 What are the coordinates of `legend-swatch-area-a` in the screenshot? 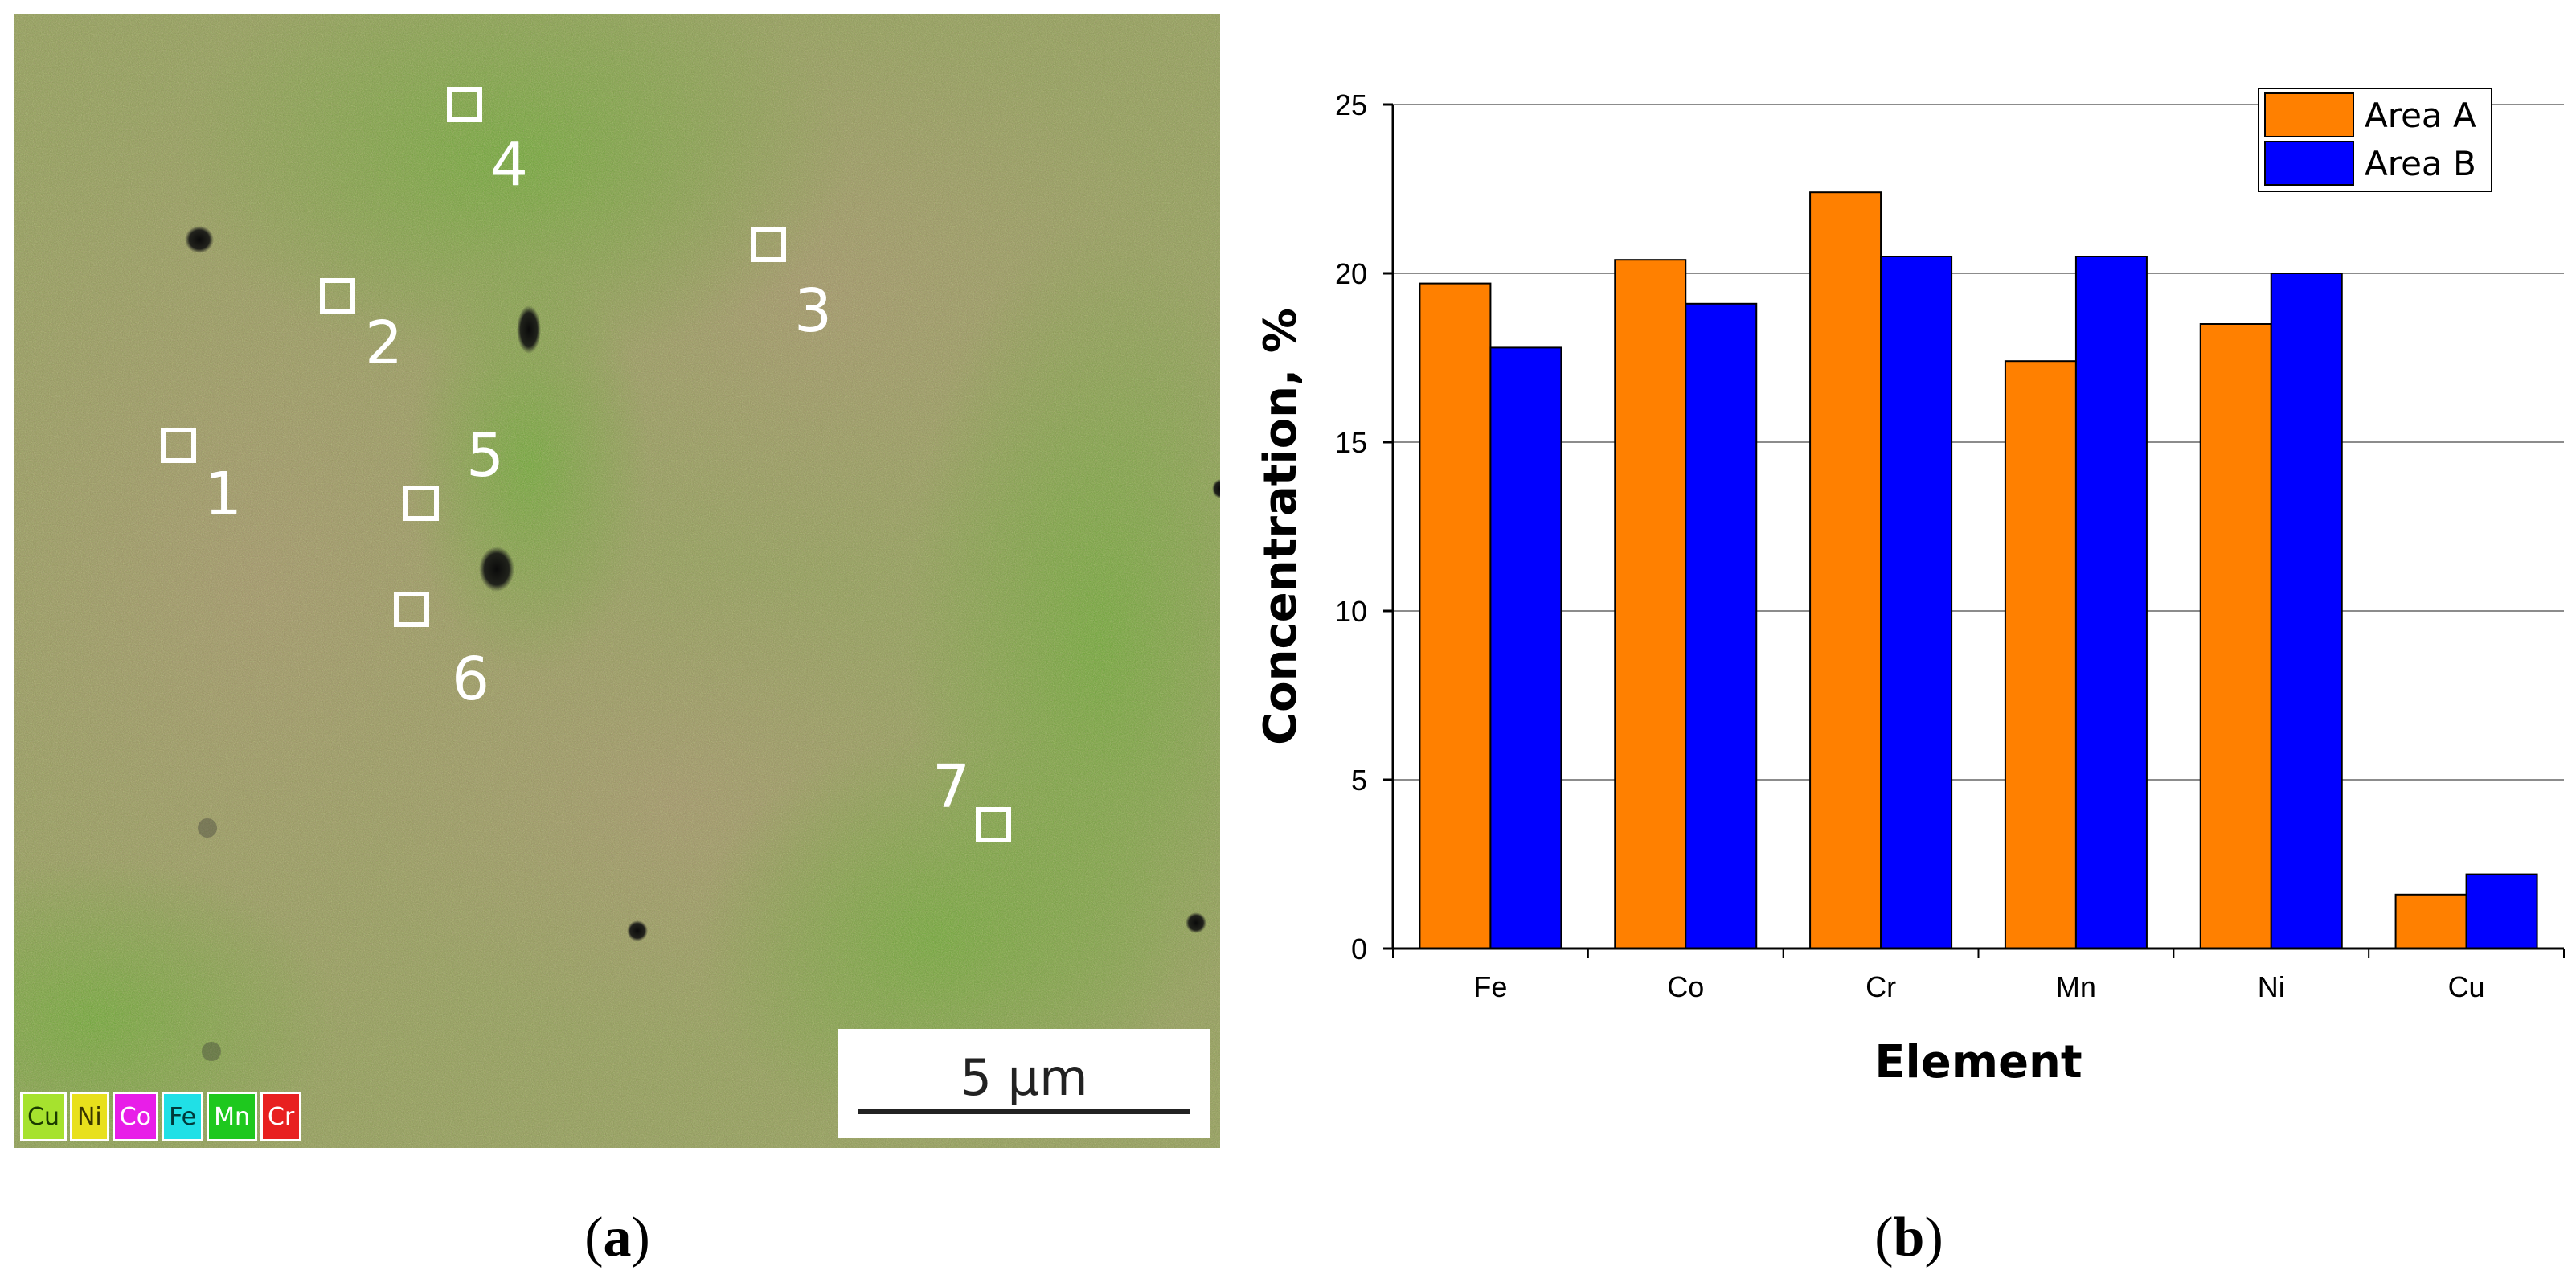 It's located at (2309, 115).